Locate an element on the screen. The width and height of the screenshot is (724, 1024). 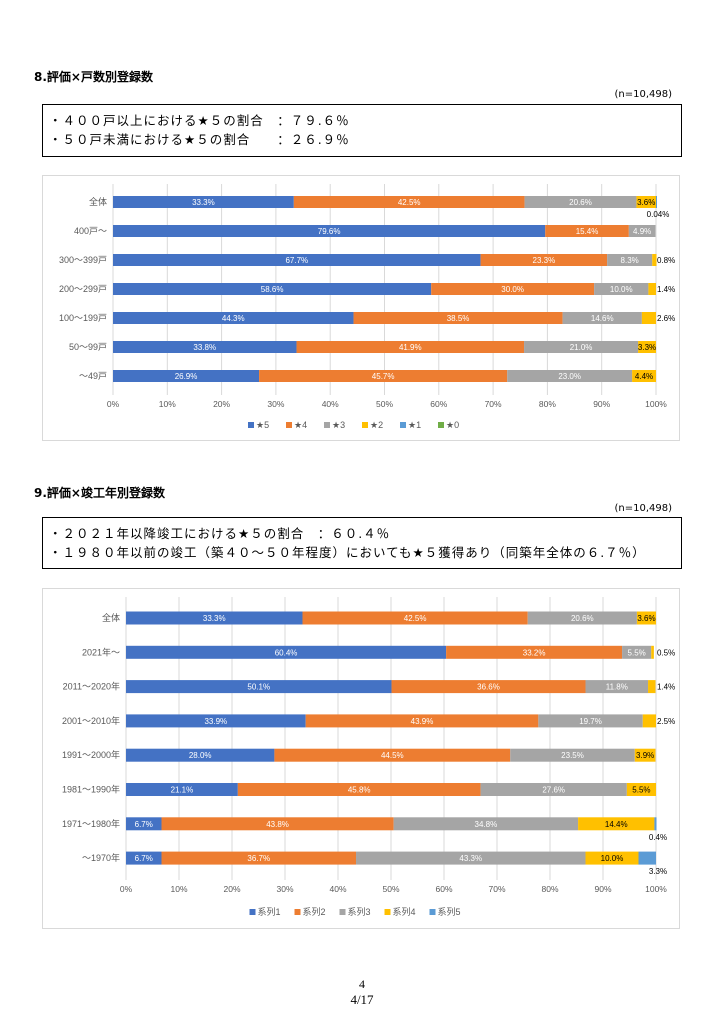
data-label: 23.0% is located at coordinates (569, 376).